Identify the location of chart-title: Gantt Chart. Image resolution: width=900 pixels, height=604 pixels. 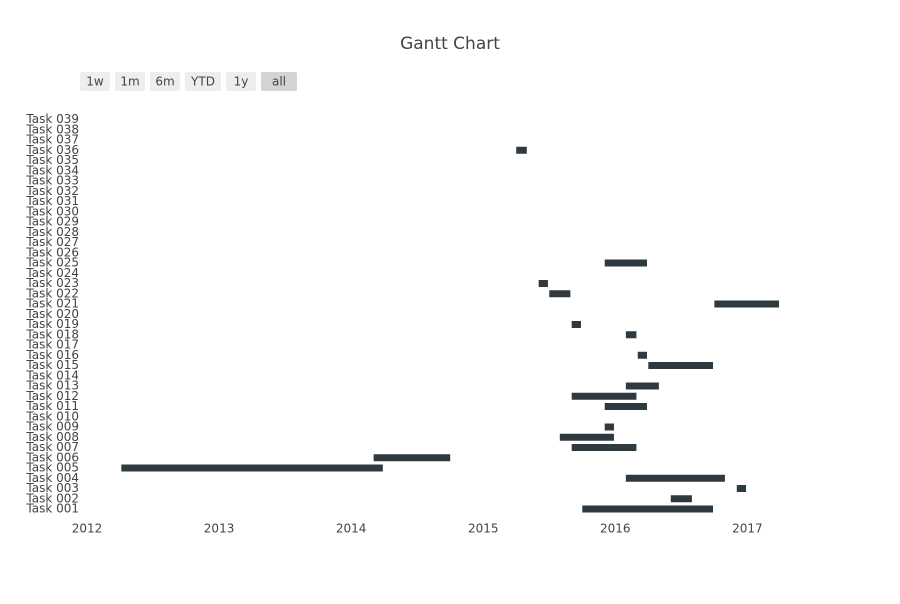
(450, 44).